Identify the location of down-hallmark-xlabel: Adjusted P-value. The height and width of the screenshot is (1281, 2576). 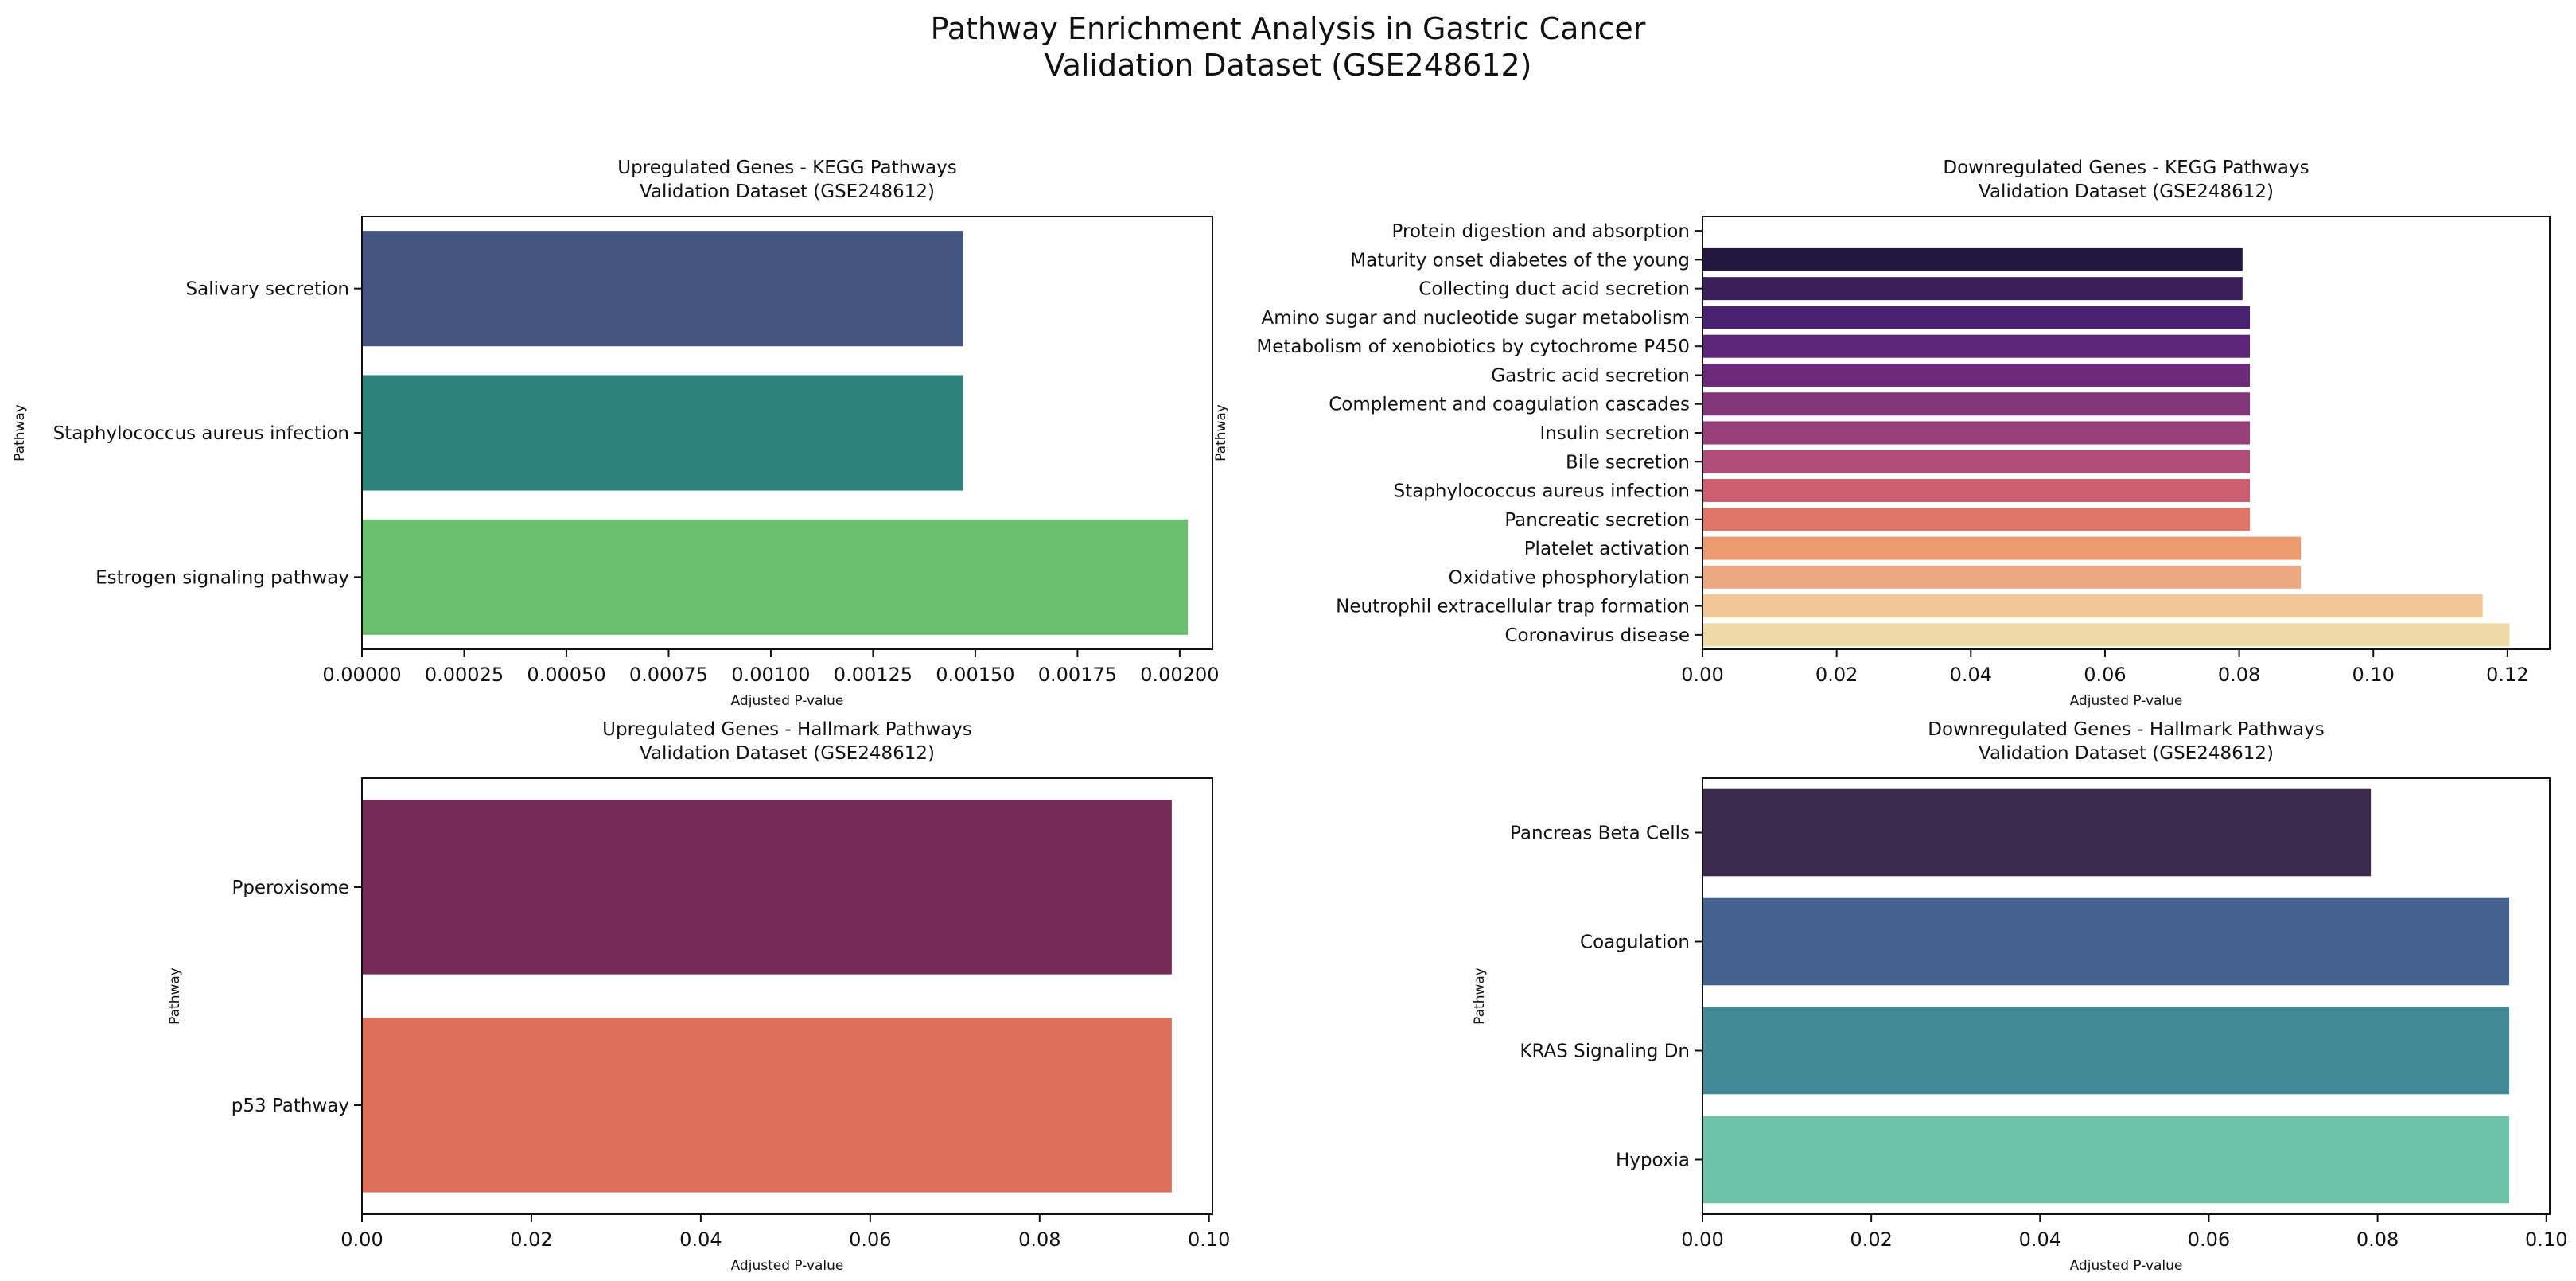
(2126, 1266).